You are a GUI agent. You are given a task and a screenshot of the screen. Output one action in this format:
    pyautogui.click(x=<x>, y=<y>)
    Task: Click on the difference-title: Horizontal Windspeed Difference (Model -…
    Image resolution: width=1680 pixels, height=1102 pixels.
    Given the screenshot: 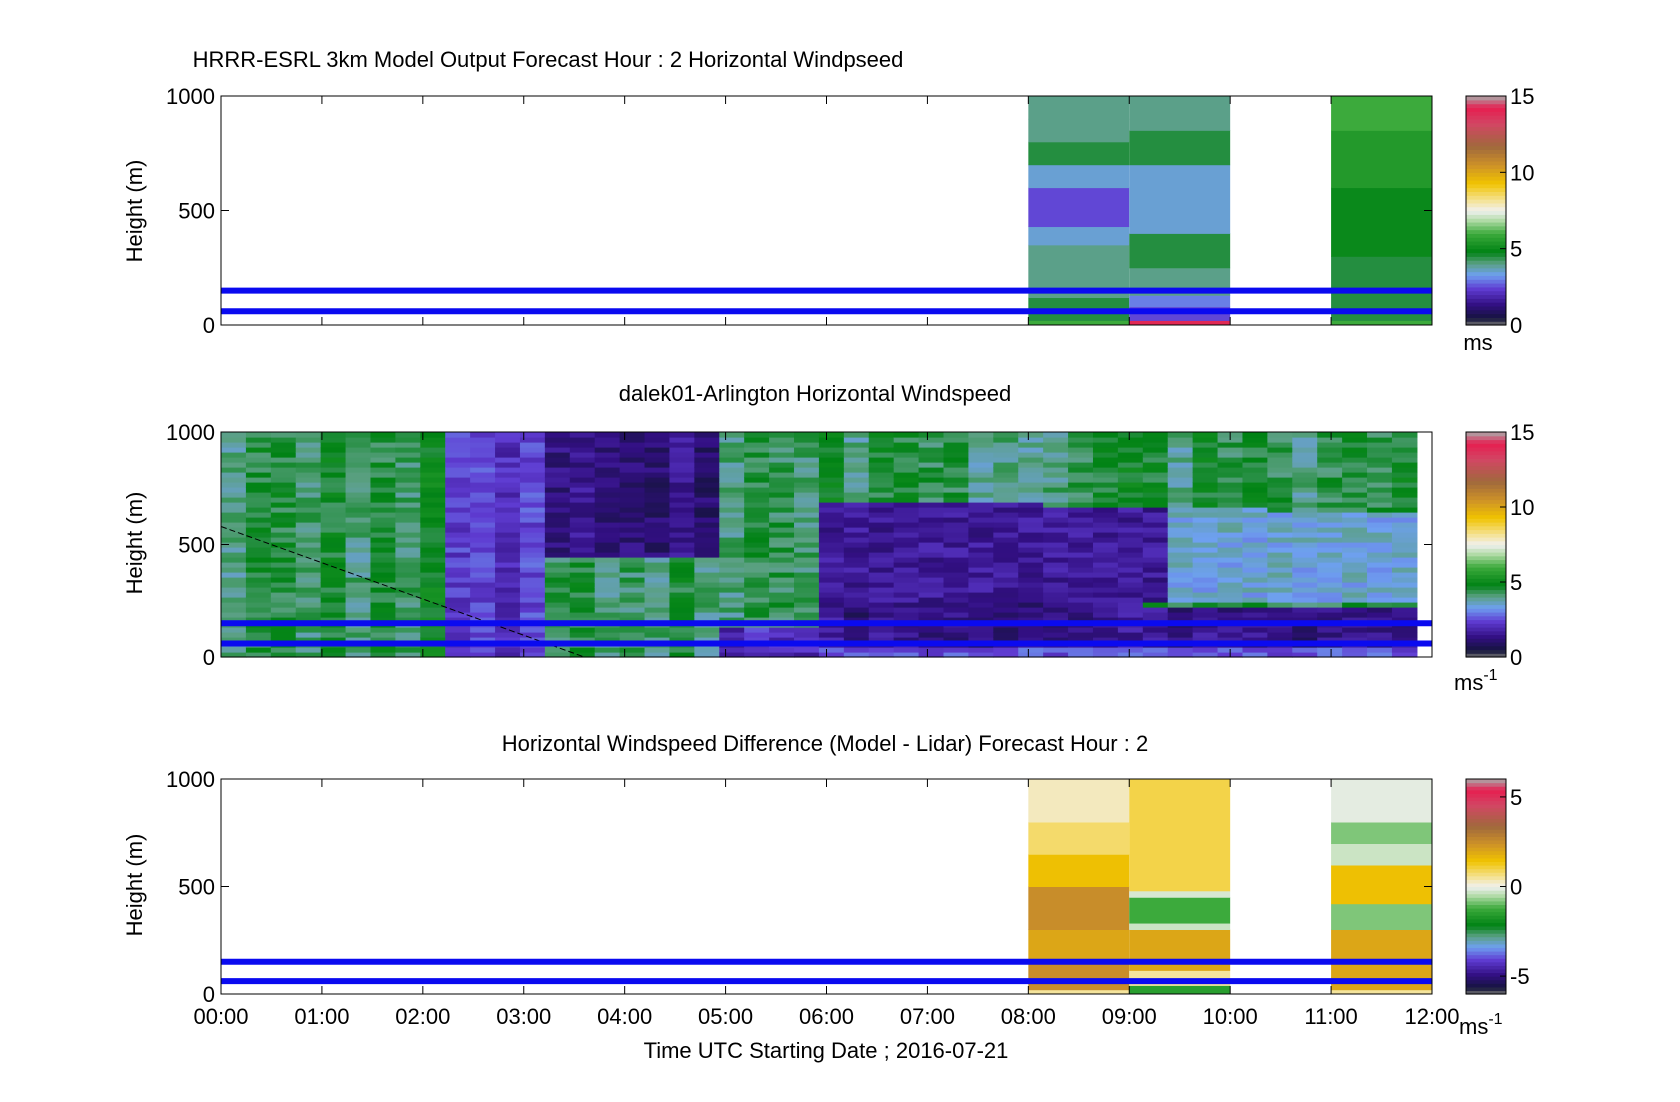 What is the action you would take?
    pyautogui.click(x=825, y=743)
    